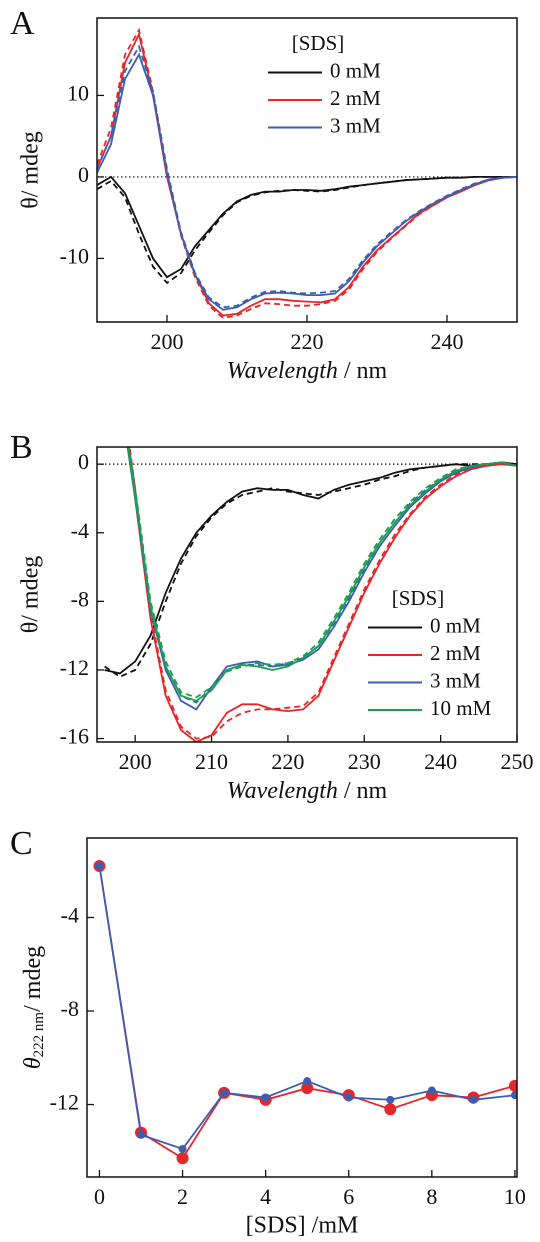 Image resolution: width=540 pixels, height=1242 pixels. I want to click on y-label-subscript: 222 nm, so click(39, 1035).